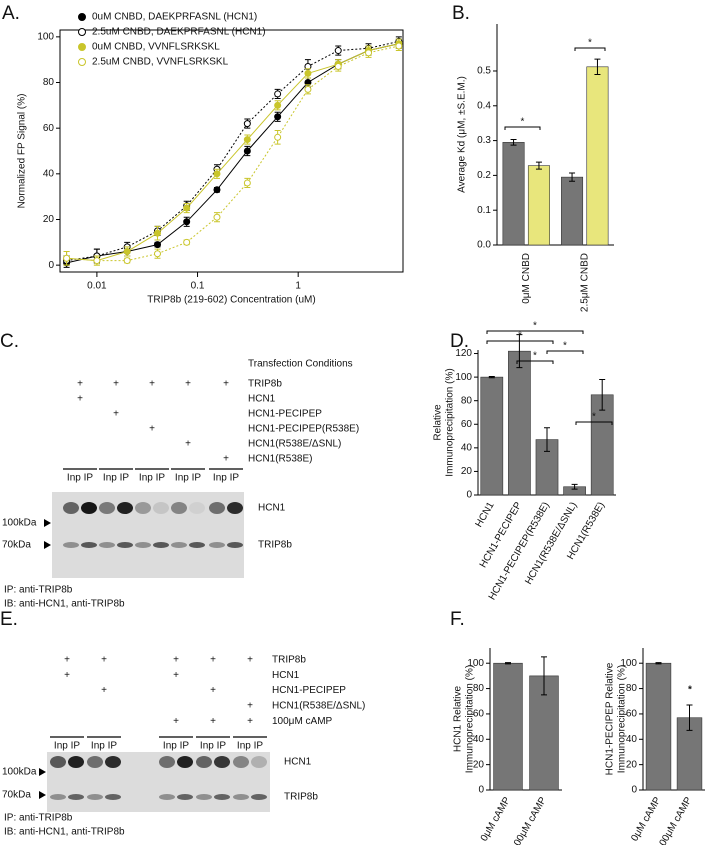 The height and width of the screenshot is (845, 713). What do you see at coordinates (19, 523) in the screenshot?
I see `size-marker: 100kDa` at bounding box center [19, 523].